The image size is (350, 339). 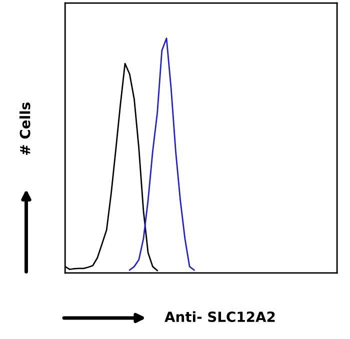 What do you see at coordinates (25, 128) in the screenshot?
I see `y-axis-title: # Cells` at bounding box center [25, 128].